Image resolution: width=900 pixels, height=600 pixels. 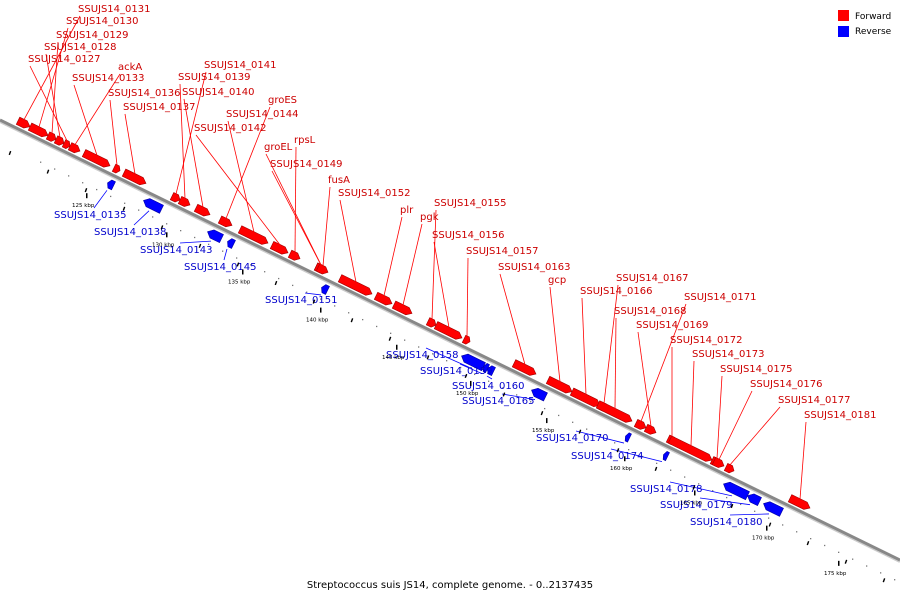 I want to click on reverse-gene-label: SSUJS14_0160, so click(x=488, y=386).